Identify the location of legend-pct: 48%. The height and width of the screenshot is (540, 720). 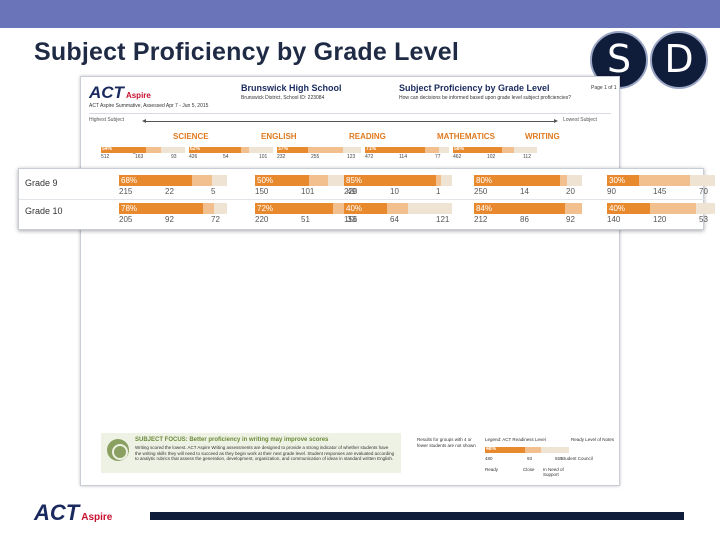
(491, 449).